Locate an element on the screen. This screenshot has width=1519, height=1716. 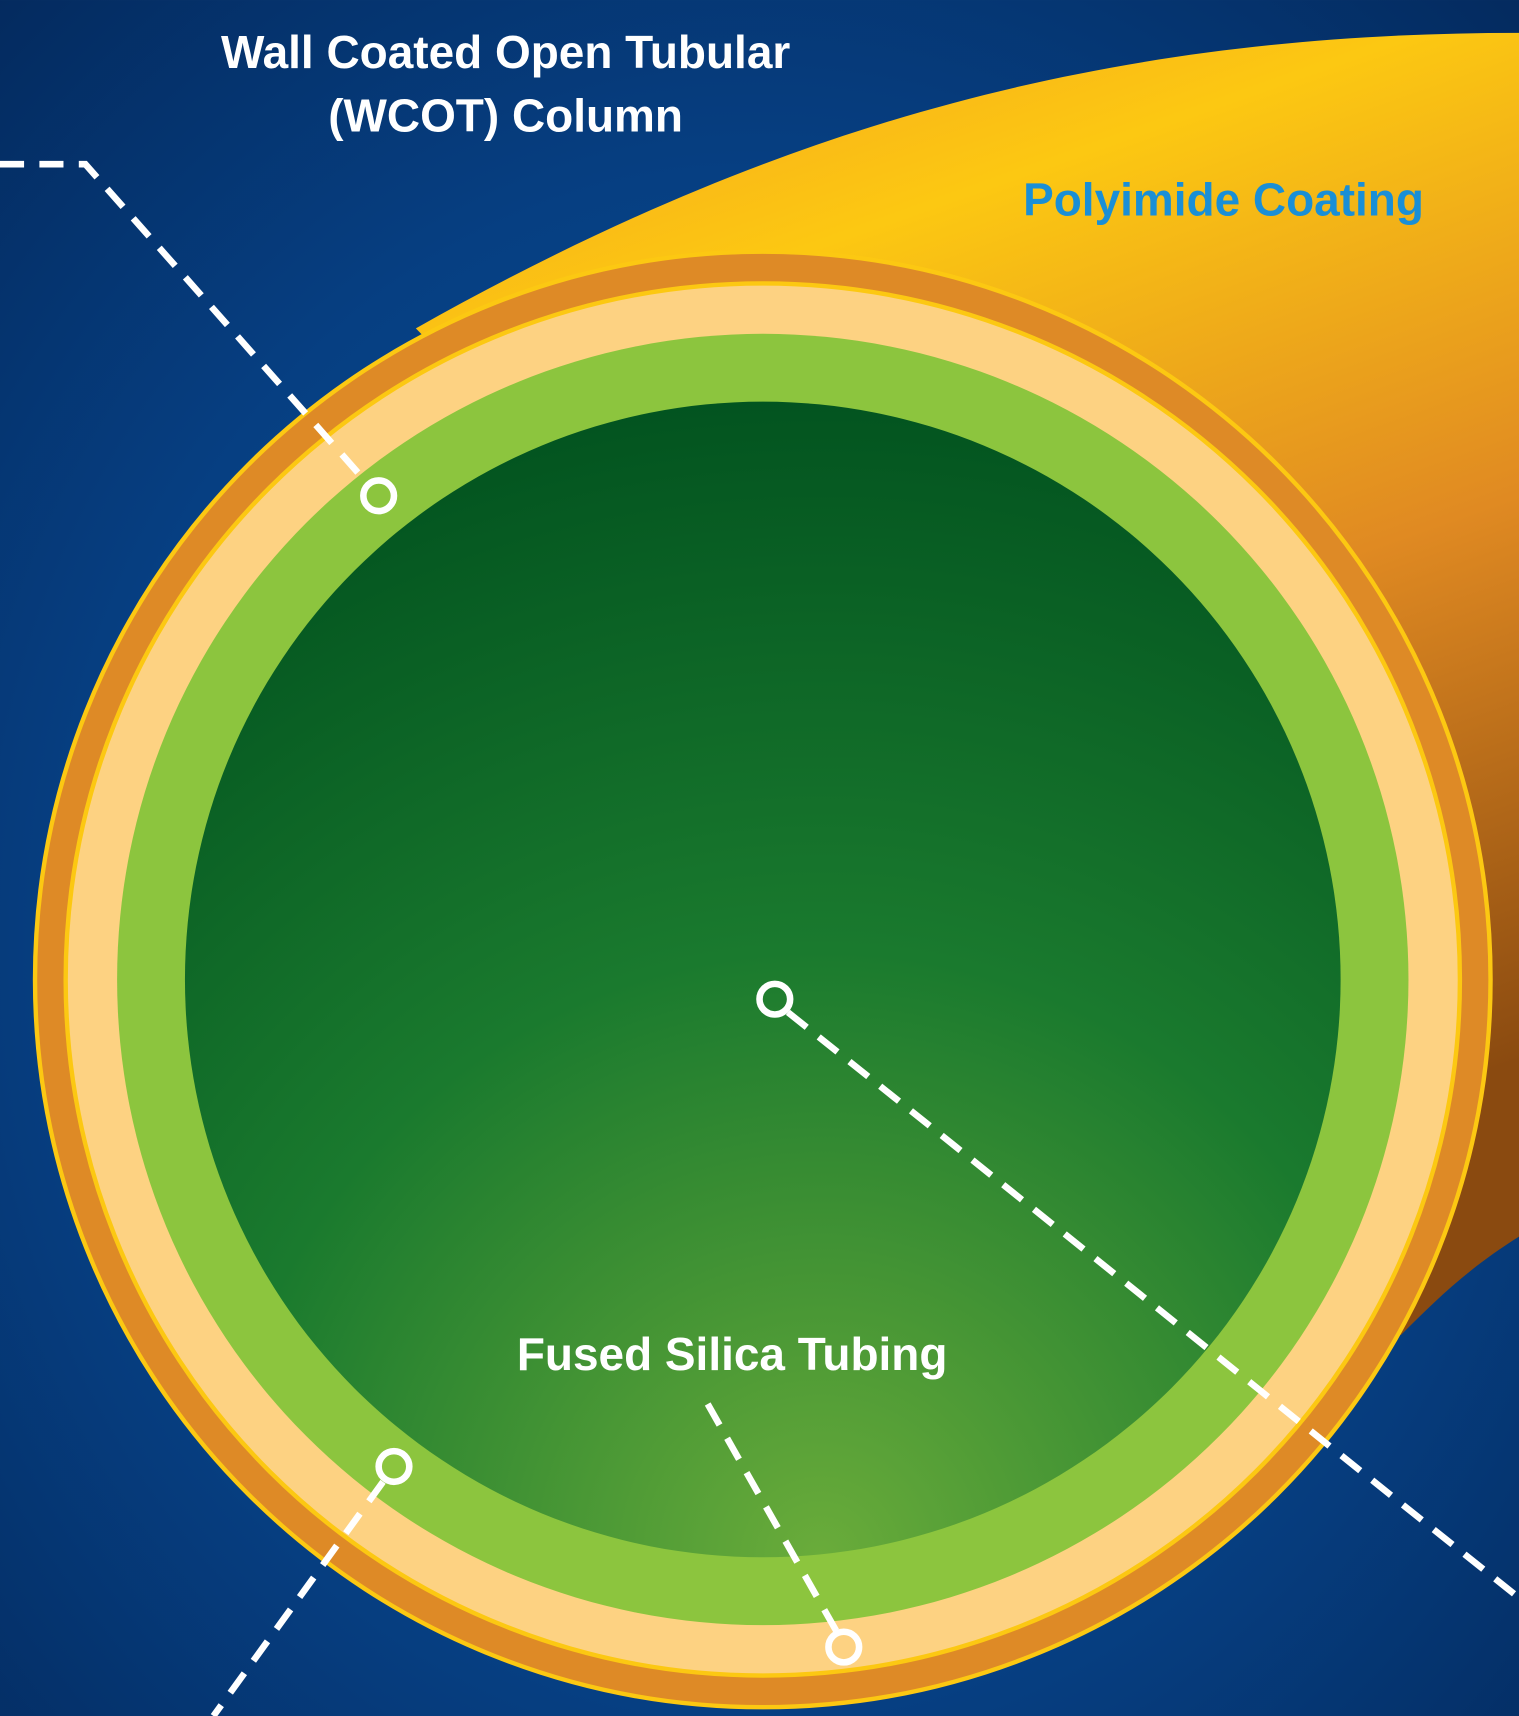
coating-label: Polyimide Coating is located at coordinates (1223, 200).